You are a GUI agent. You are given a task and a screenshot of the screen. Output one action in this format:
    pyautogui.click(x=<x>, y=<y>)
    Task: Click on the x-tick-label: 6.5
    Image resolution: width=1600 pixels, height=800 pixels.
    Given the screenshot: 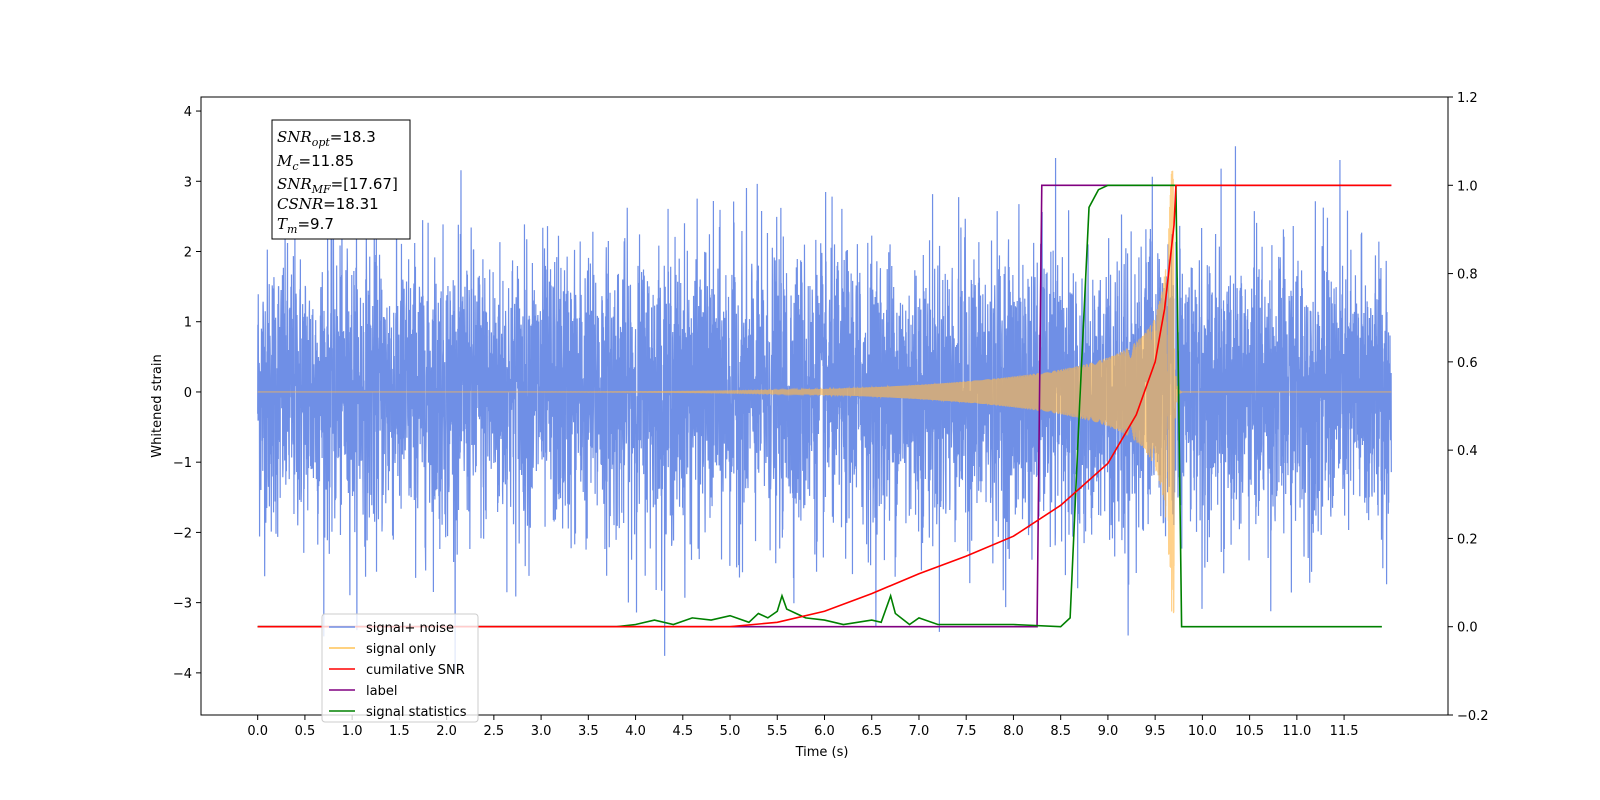 What is the action you would take?
    pyautogui.click(x=871, y=731)
    